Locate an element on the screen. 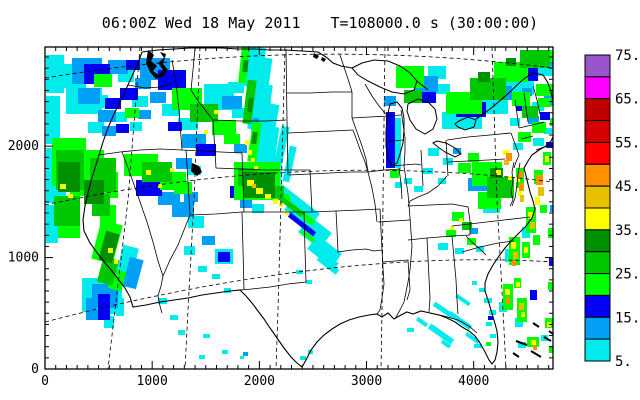  water-body-fill is located at coordinates (316, 56).